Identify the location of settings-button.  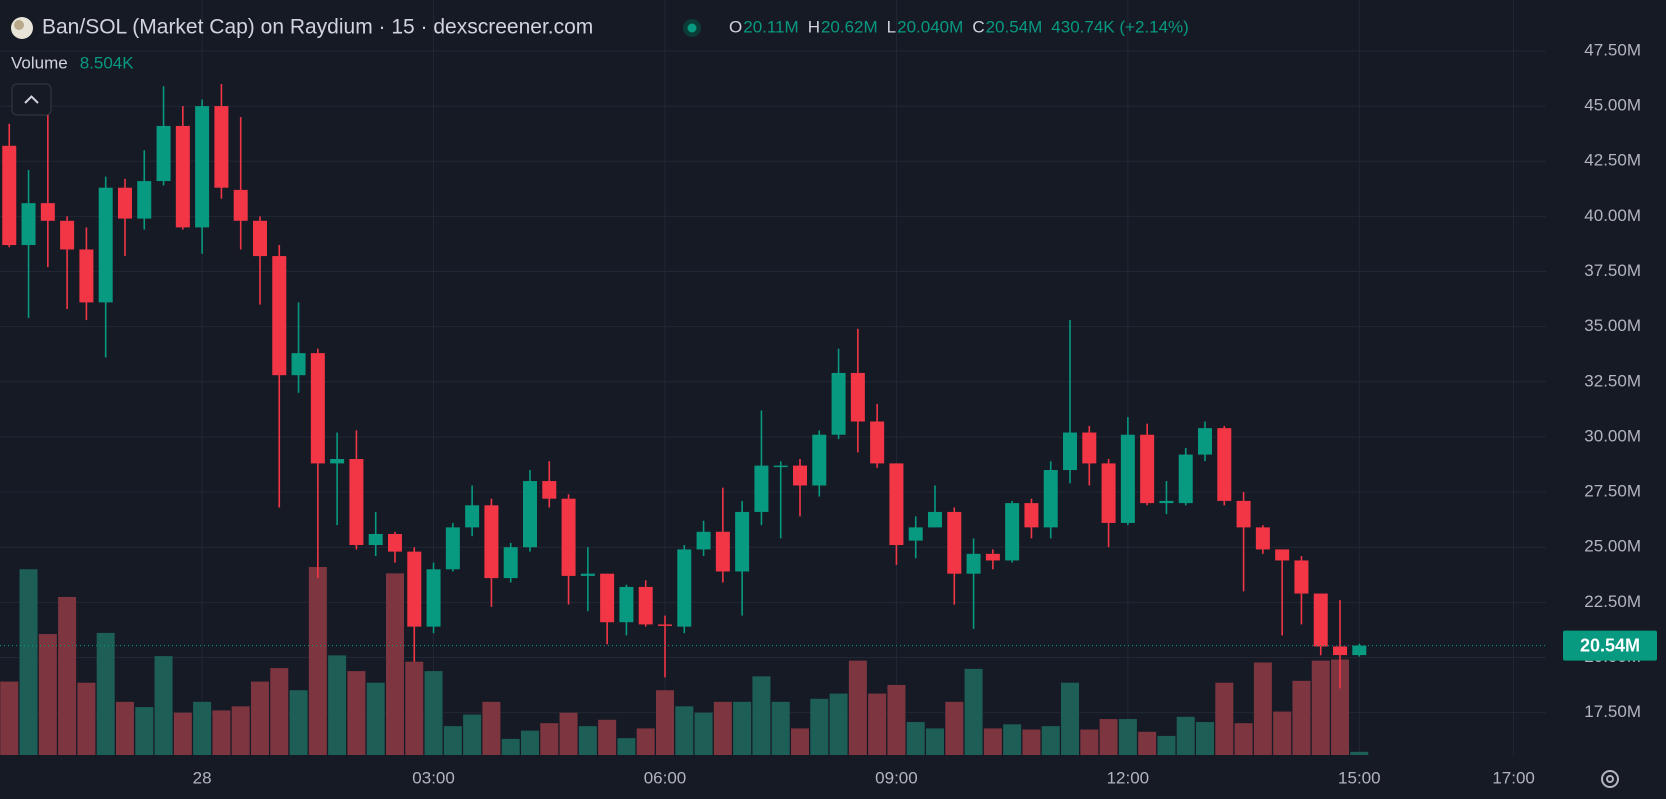
(1610, 779).